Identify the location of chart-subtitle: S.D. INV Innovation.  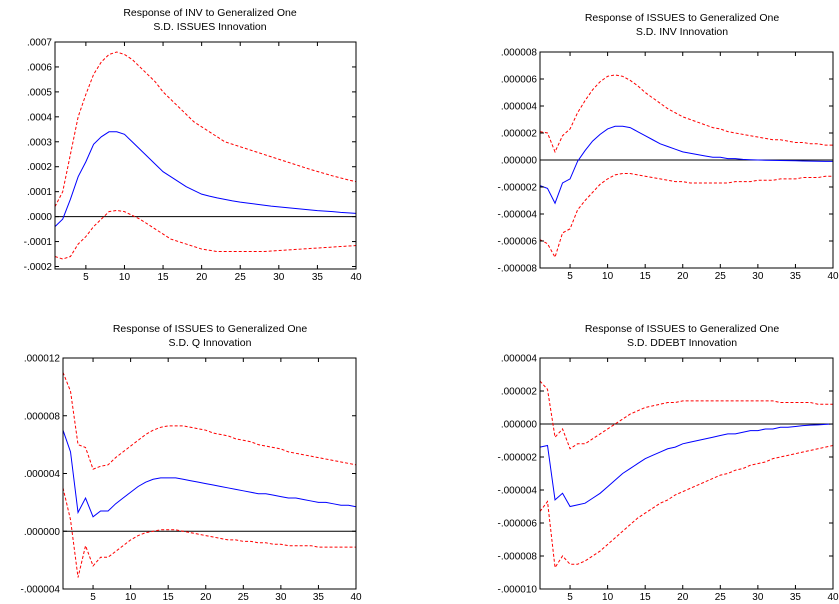
(682, 32).